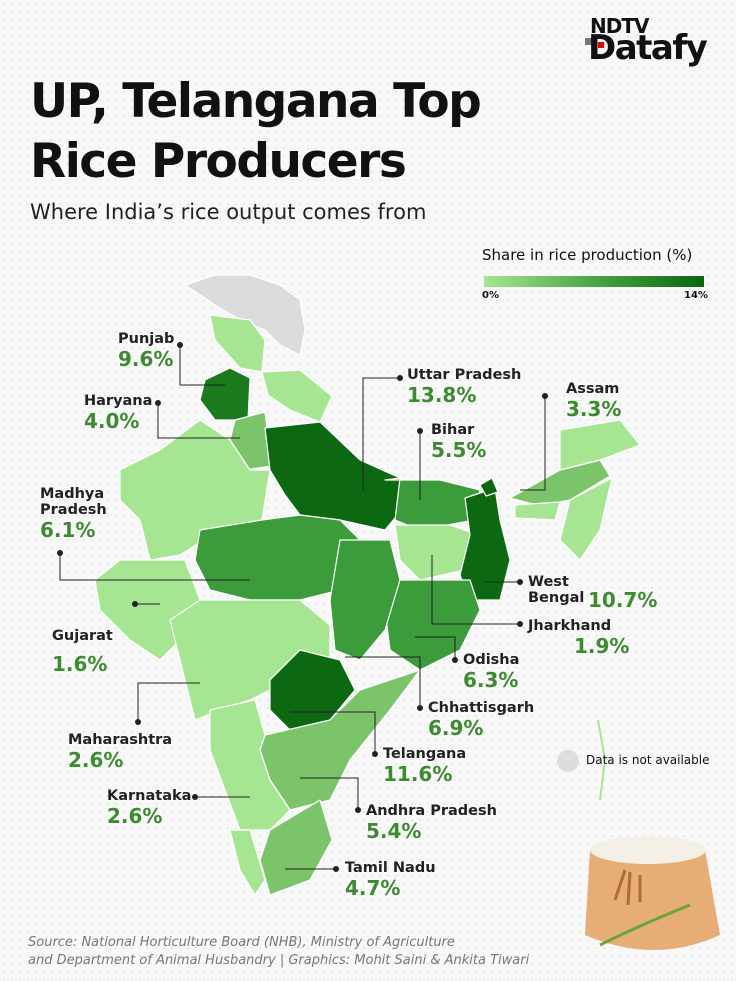 This screenshot has width=736, height=981. I want to click on label-gujarat: Gujarat 1.6%, so click(82, 652).